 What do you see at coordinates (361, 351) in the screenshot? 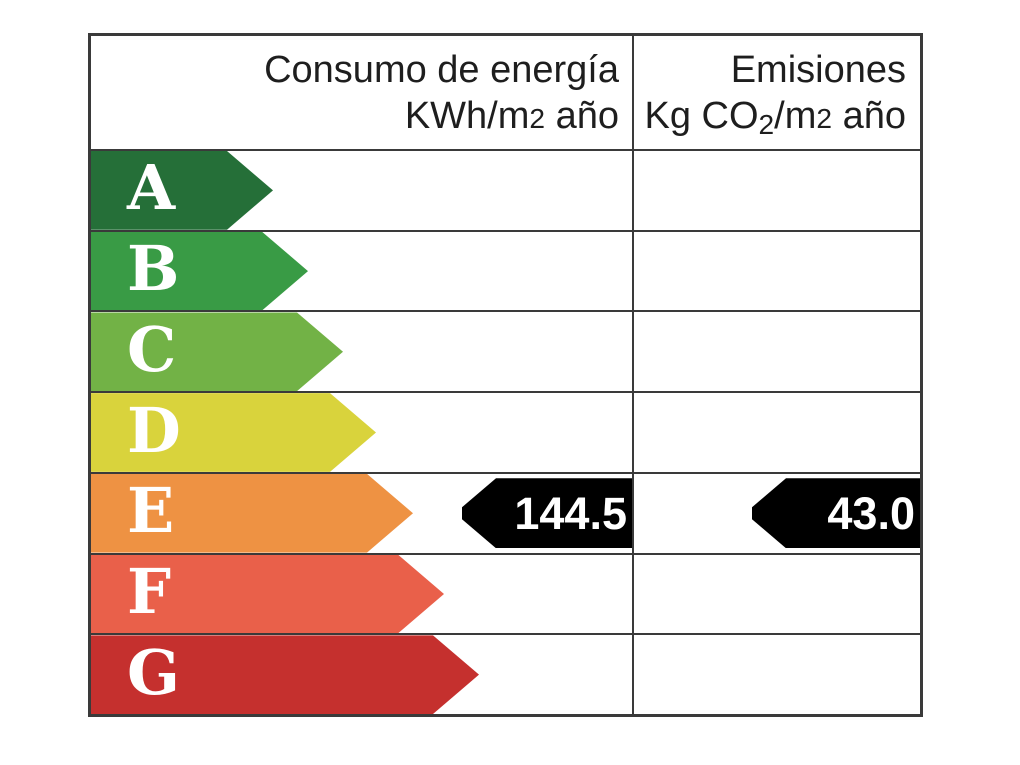
I see `consumption-cell: C` at bounding box center [361, 351].